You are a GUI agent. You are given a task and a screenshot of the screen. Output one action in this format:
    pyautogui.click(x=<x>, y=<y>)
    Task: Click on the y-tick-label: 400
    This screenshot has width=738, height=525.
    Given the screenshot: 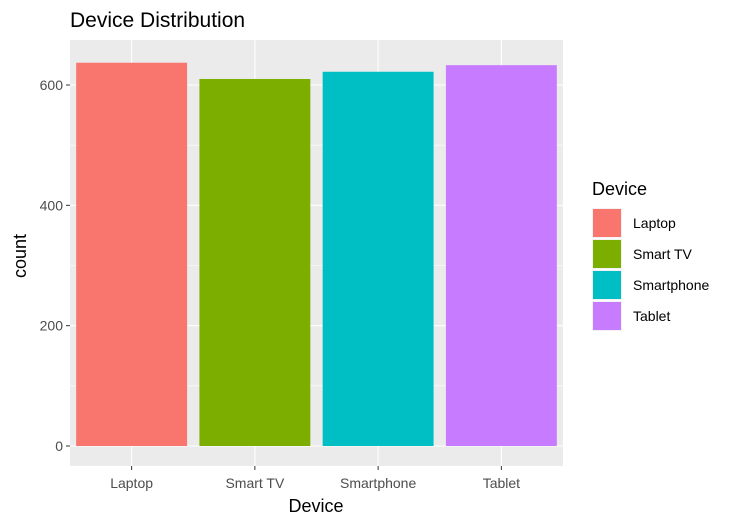 What is the action you would take?
    pyautogui.click(x=52, y=205)
    